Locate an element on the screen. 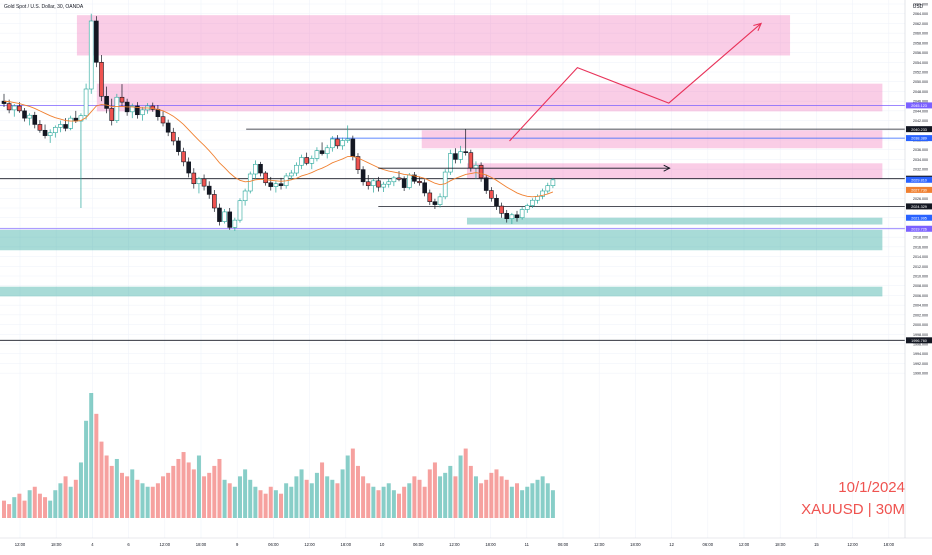 The image size is (932, 555). y-tick-label: 2062.000 is located at coordinates (920, 24).